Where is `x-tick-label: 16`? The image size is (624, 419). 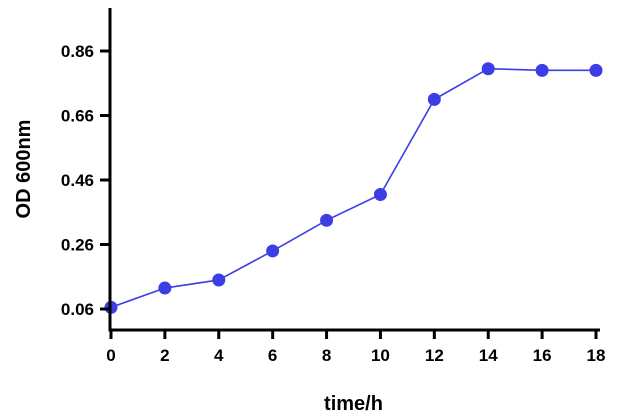
x-tick-label: 16 is located at coordinates (542, 355).